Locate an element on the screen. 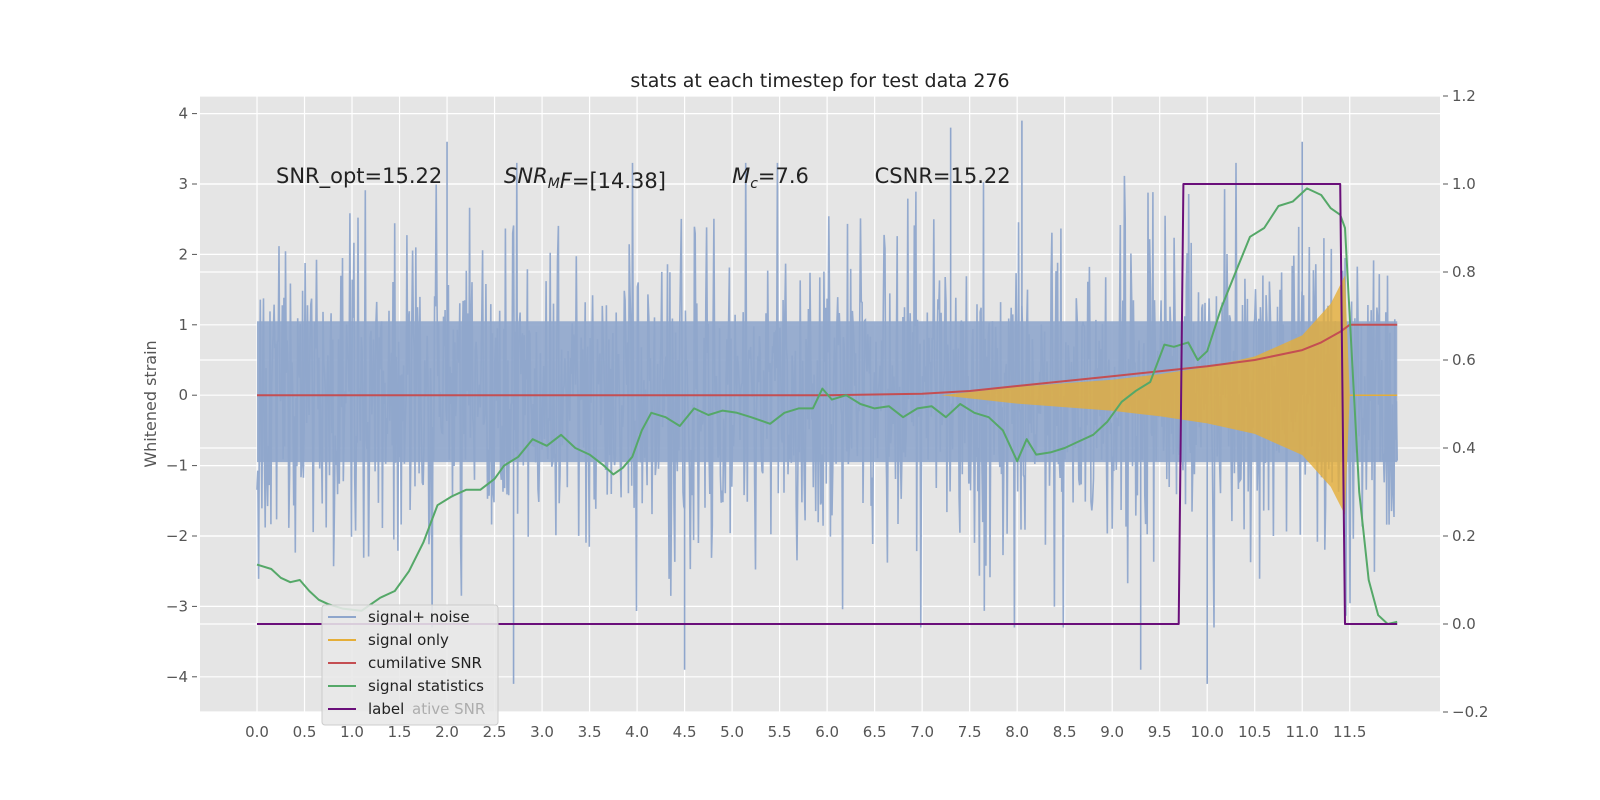  x-tick-label: 9.0 is located at coordinates (1112, 732).